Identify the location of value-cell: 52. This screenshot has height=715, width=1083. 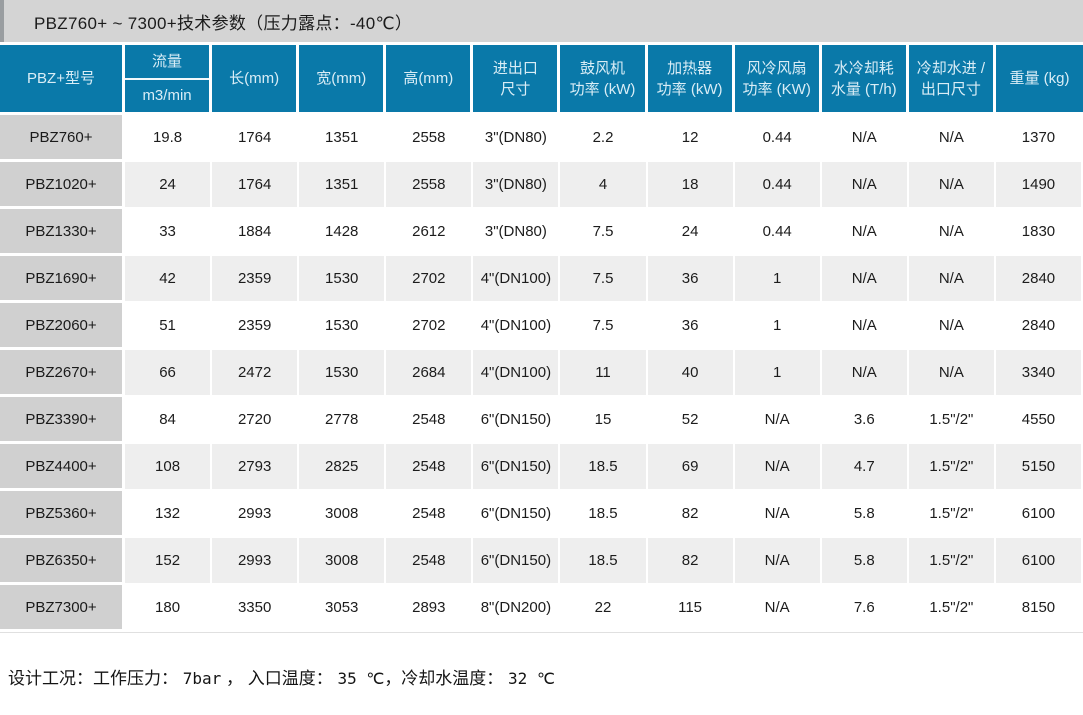
(691, 420).